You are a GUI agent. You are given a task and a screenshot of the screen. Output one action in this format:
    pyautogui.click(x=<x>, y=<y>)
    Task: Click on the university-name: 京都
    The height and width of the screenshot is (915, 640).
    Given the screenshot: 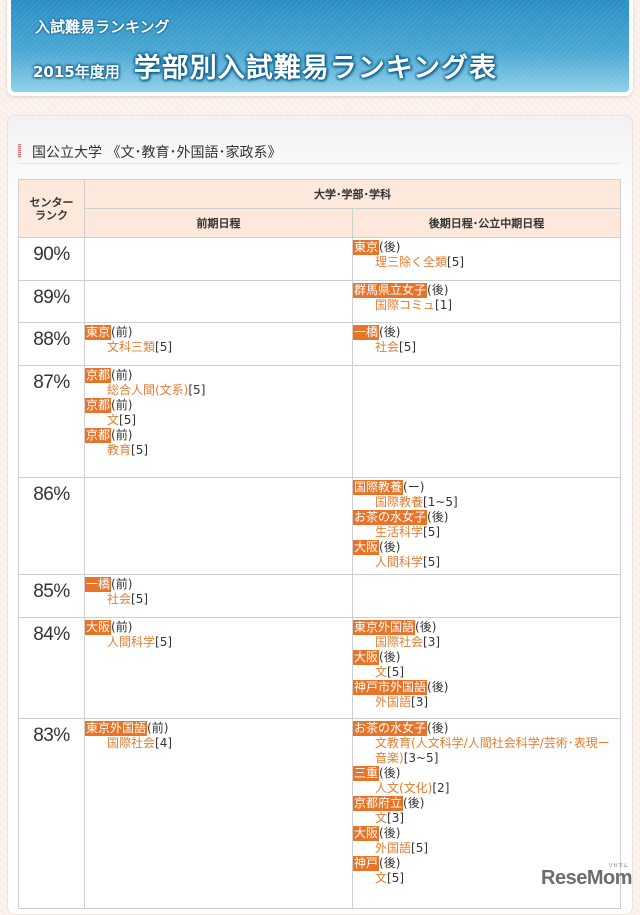 What is the action you would take?
    pyautogui.click(x=98, y=435)
    